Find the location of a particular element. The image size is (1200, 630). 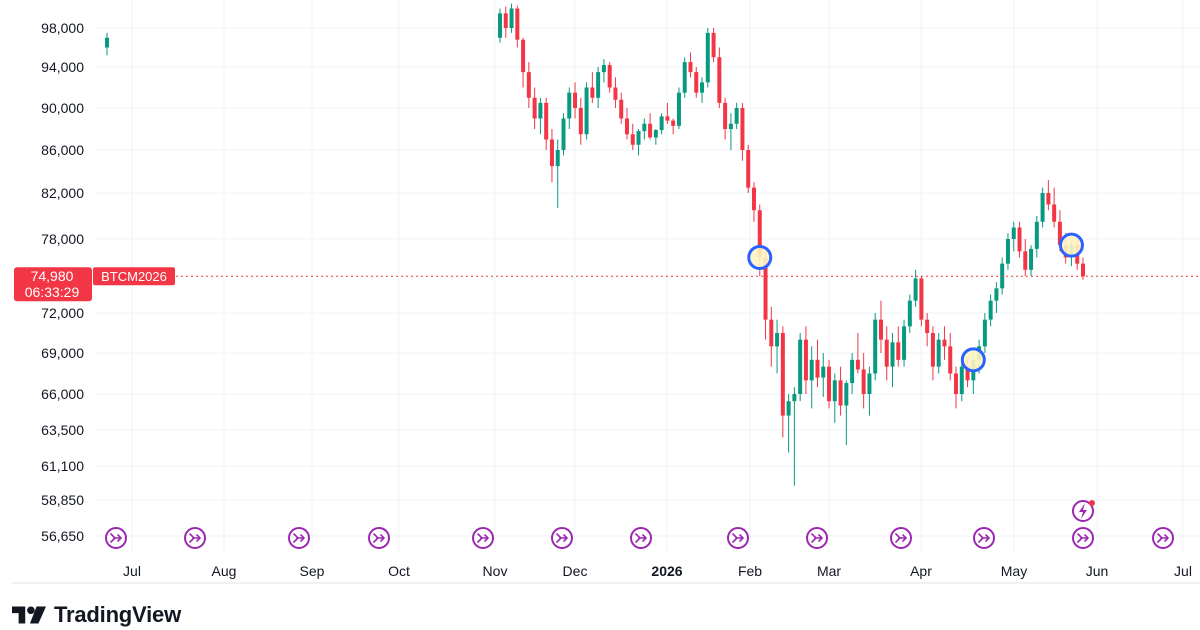

y-tick-label: 69,000 is located at coordinates (62, 353).